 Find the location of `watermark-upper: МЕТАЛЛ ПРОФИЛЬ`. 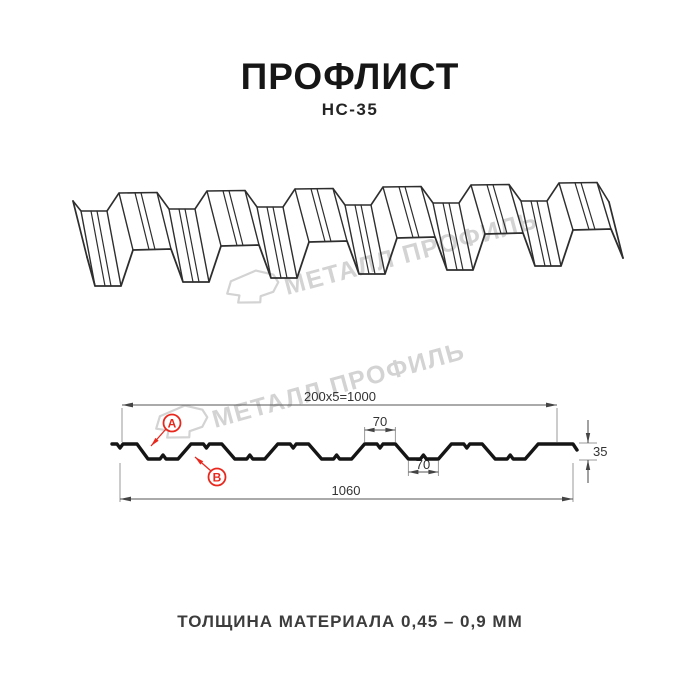

watermark-upper: МЕТАЛЛ ПРОФИЛЬ is located at coordinates (383, 255).